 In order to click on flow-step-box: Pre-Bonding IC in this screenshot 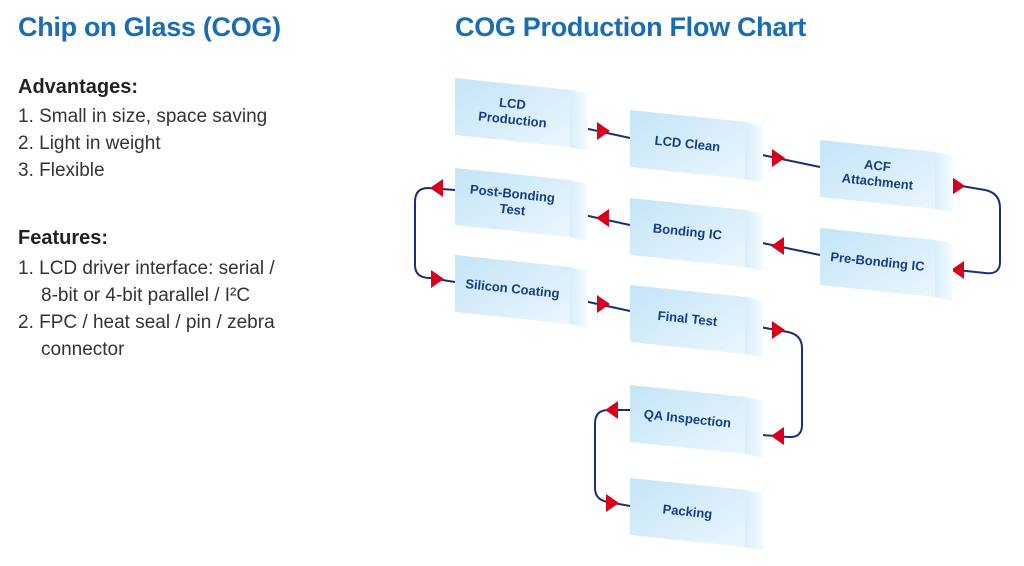, I will do `click(886, 264)`.